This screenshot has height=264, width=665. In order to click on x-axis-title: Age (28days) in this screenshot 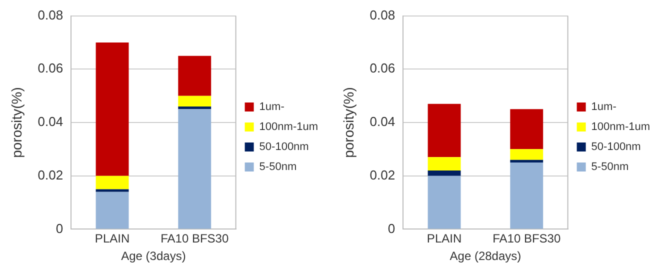, I will do `click(486, 256)`.